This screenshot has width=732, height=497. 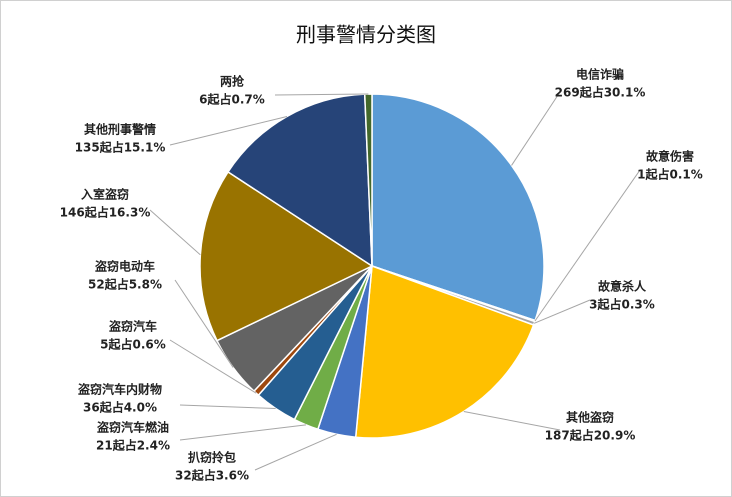 What do you see at coordinates (125, 266) in the screenshot?
I see `data-label-name: 盗窃电动车` at bounding box center [125, 266].